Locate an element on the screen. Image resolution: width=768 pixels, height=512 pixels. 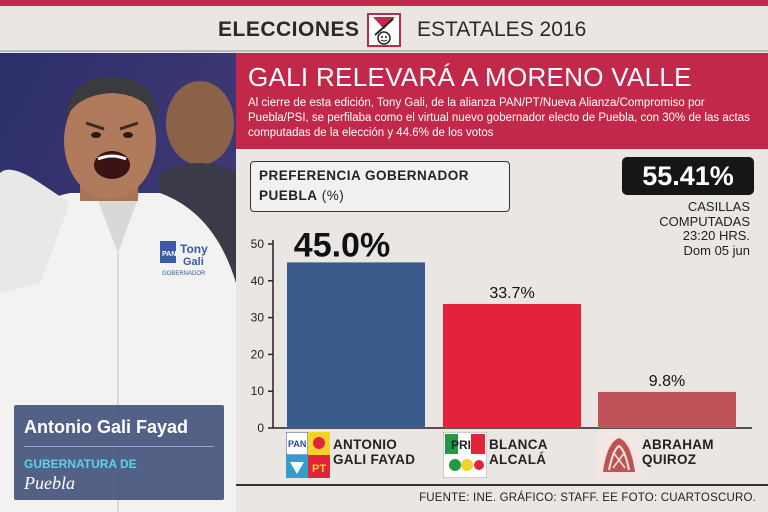
morena-logo-icon is located at coordinates (619, 455).